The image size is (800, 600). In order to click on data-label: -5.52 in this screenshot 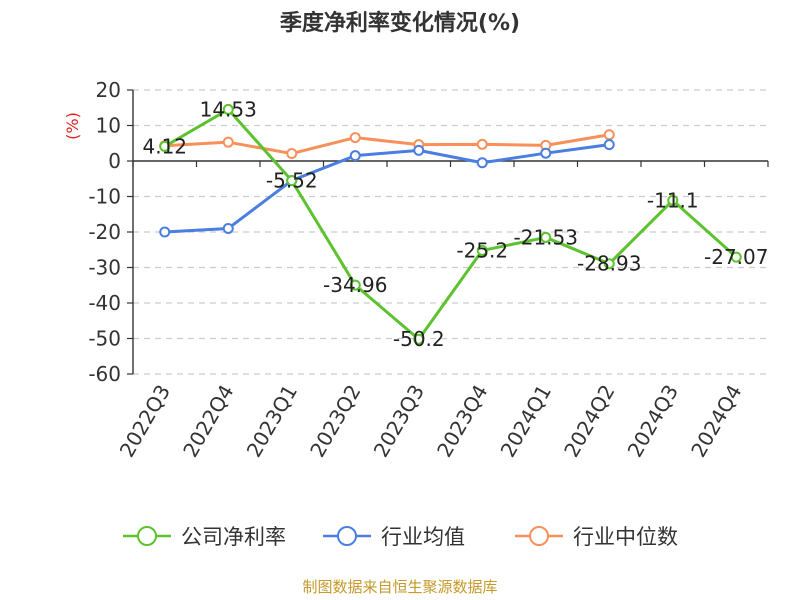, I will do `click(292, 181)`.